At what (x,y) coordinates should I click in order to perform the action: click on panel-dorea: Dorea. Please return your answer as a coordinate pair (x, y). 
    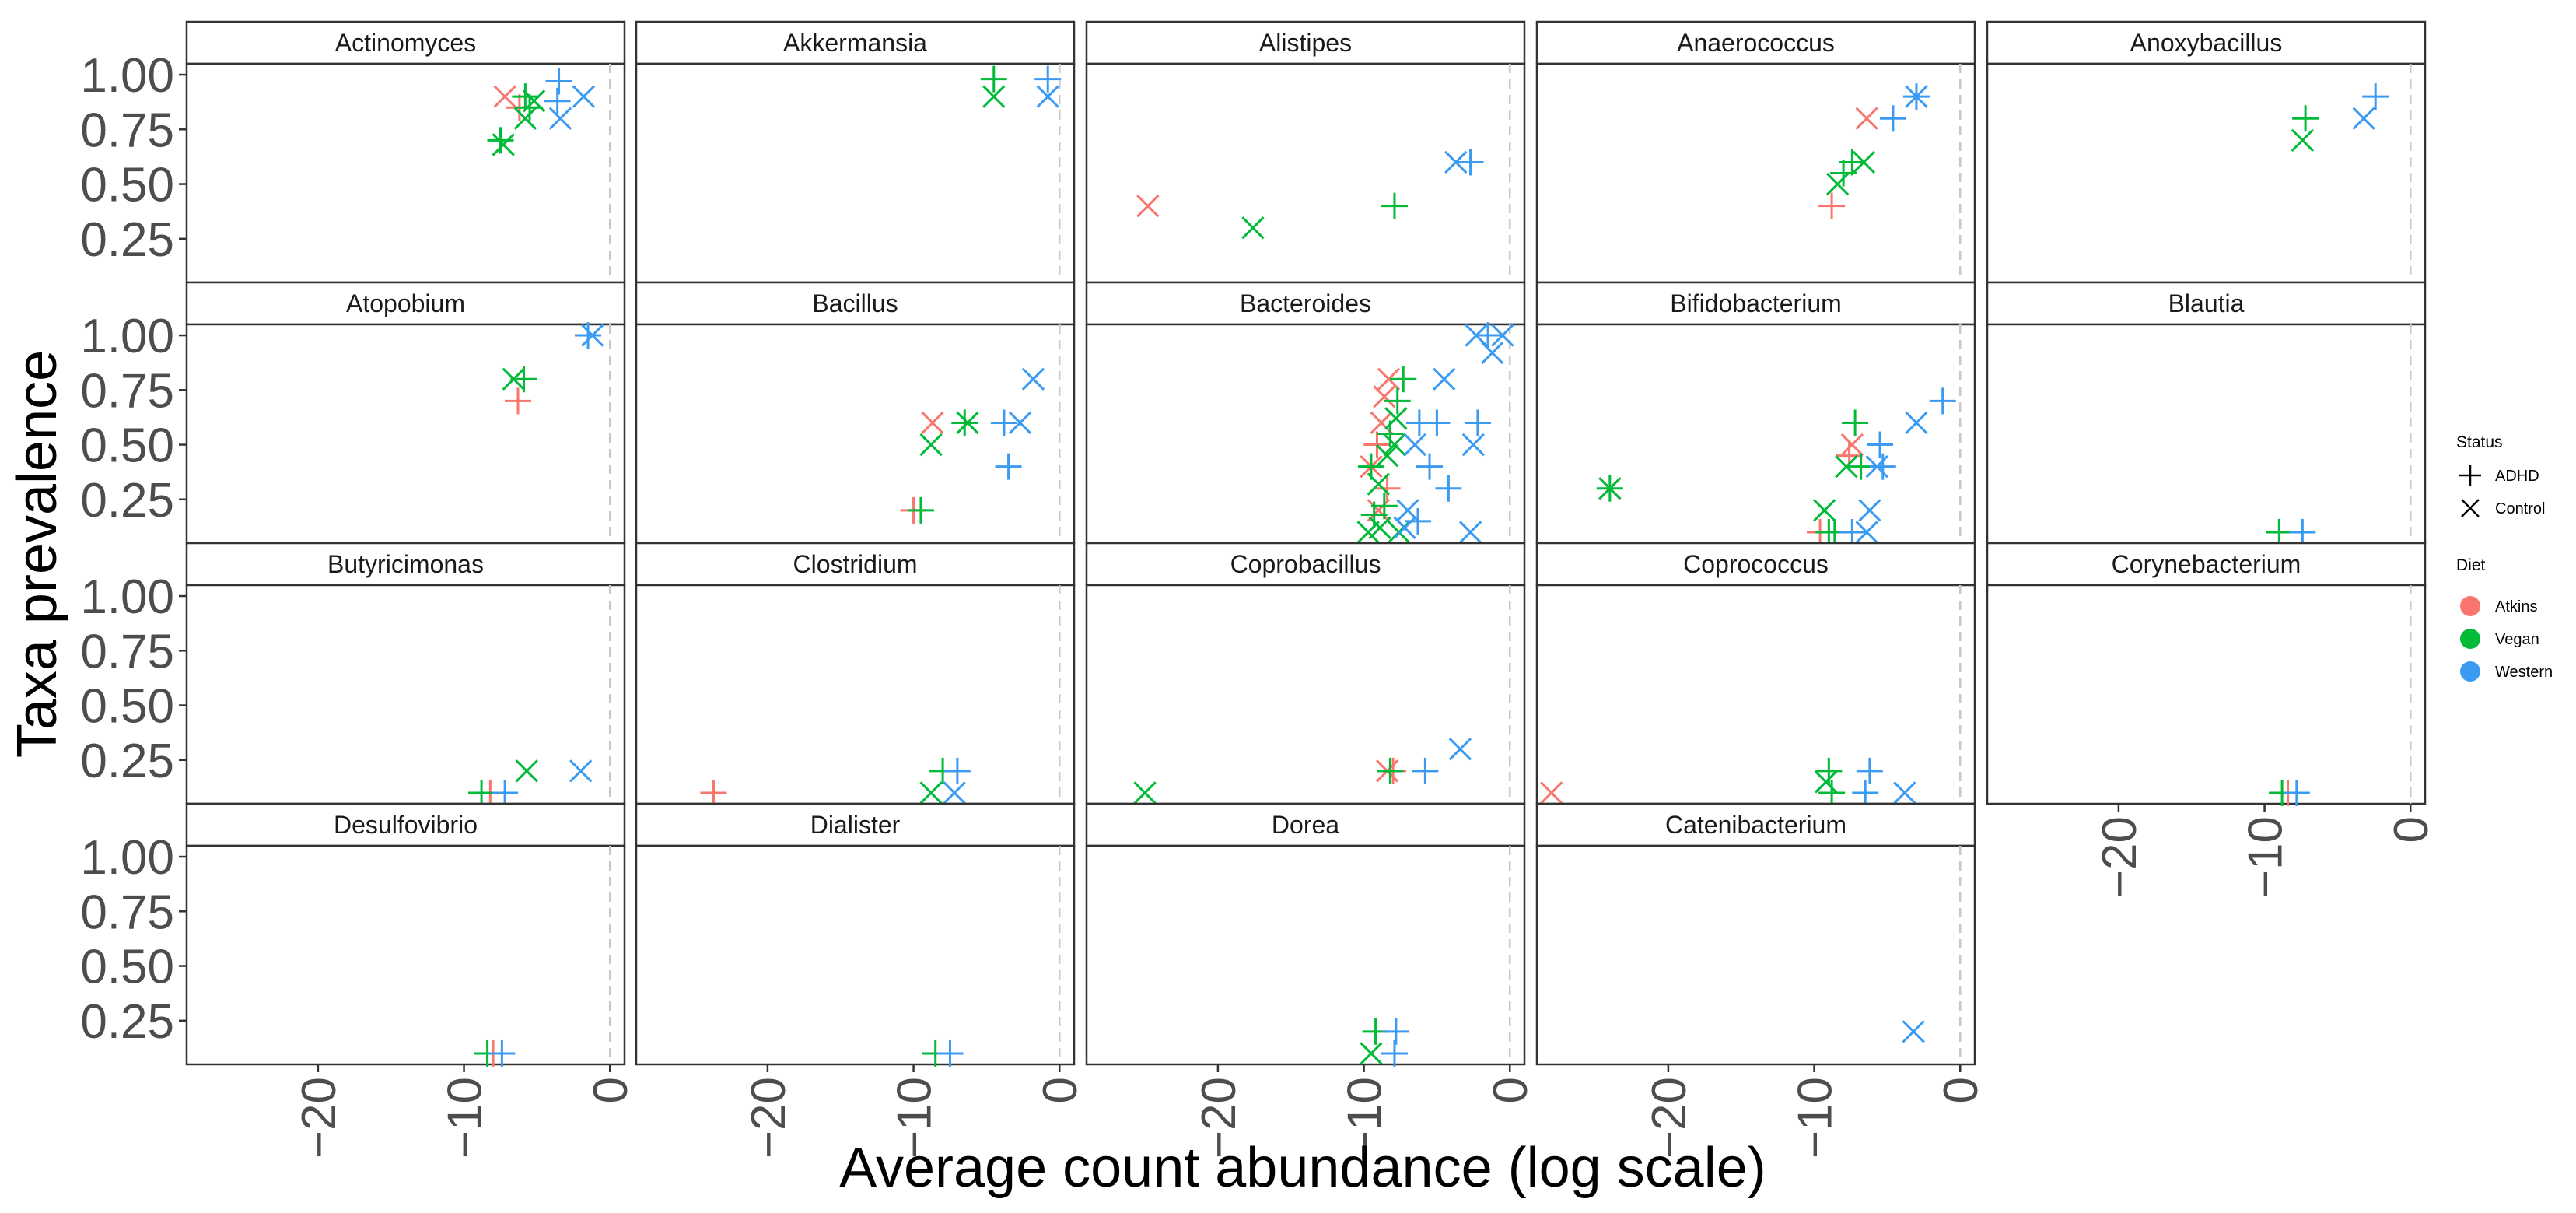
    Looking at the image, I should click on (1306, 934).